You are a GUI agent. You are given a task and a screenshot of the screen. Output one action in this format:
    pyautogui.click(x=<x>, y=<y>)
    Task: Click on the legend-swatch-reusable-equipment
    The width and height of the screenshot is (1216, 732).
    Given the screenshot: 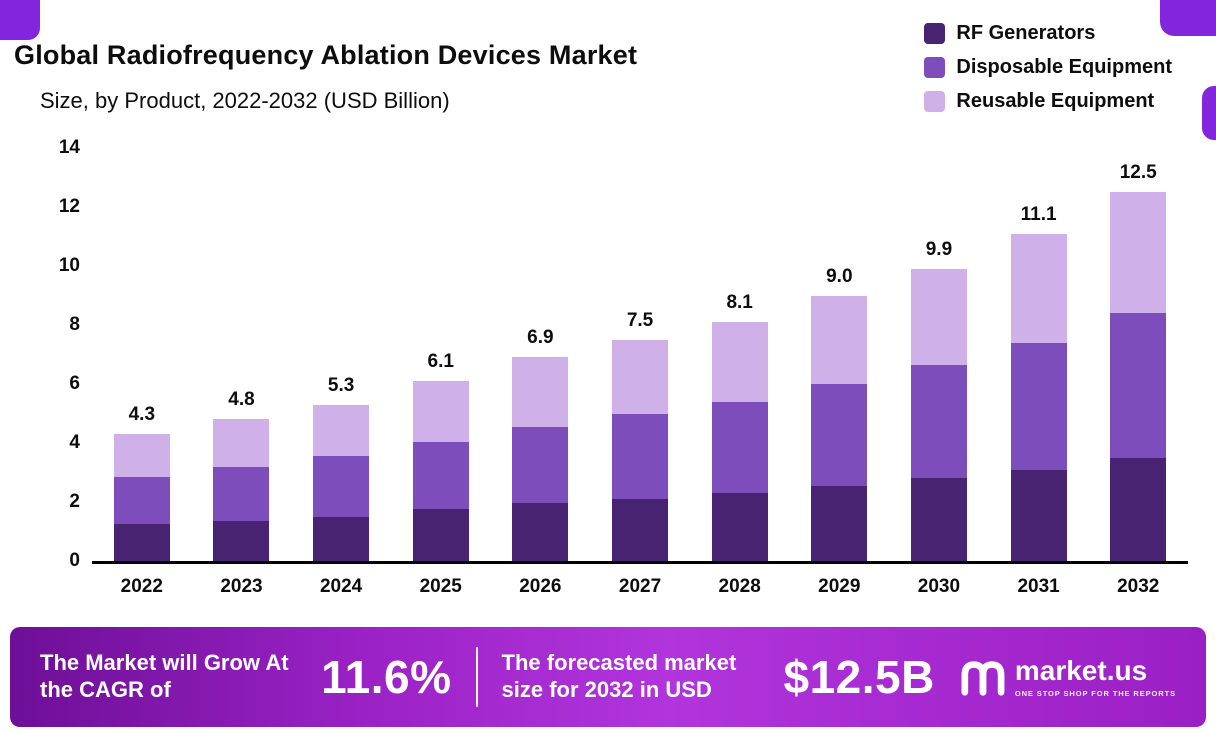 What is the action you would take?
    pyautogui.click(x=935, y=101)
    